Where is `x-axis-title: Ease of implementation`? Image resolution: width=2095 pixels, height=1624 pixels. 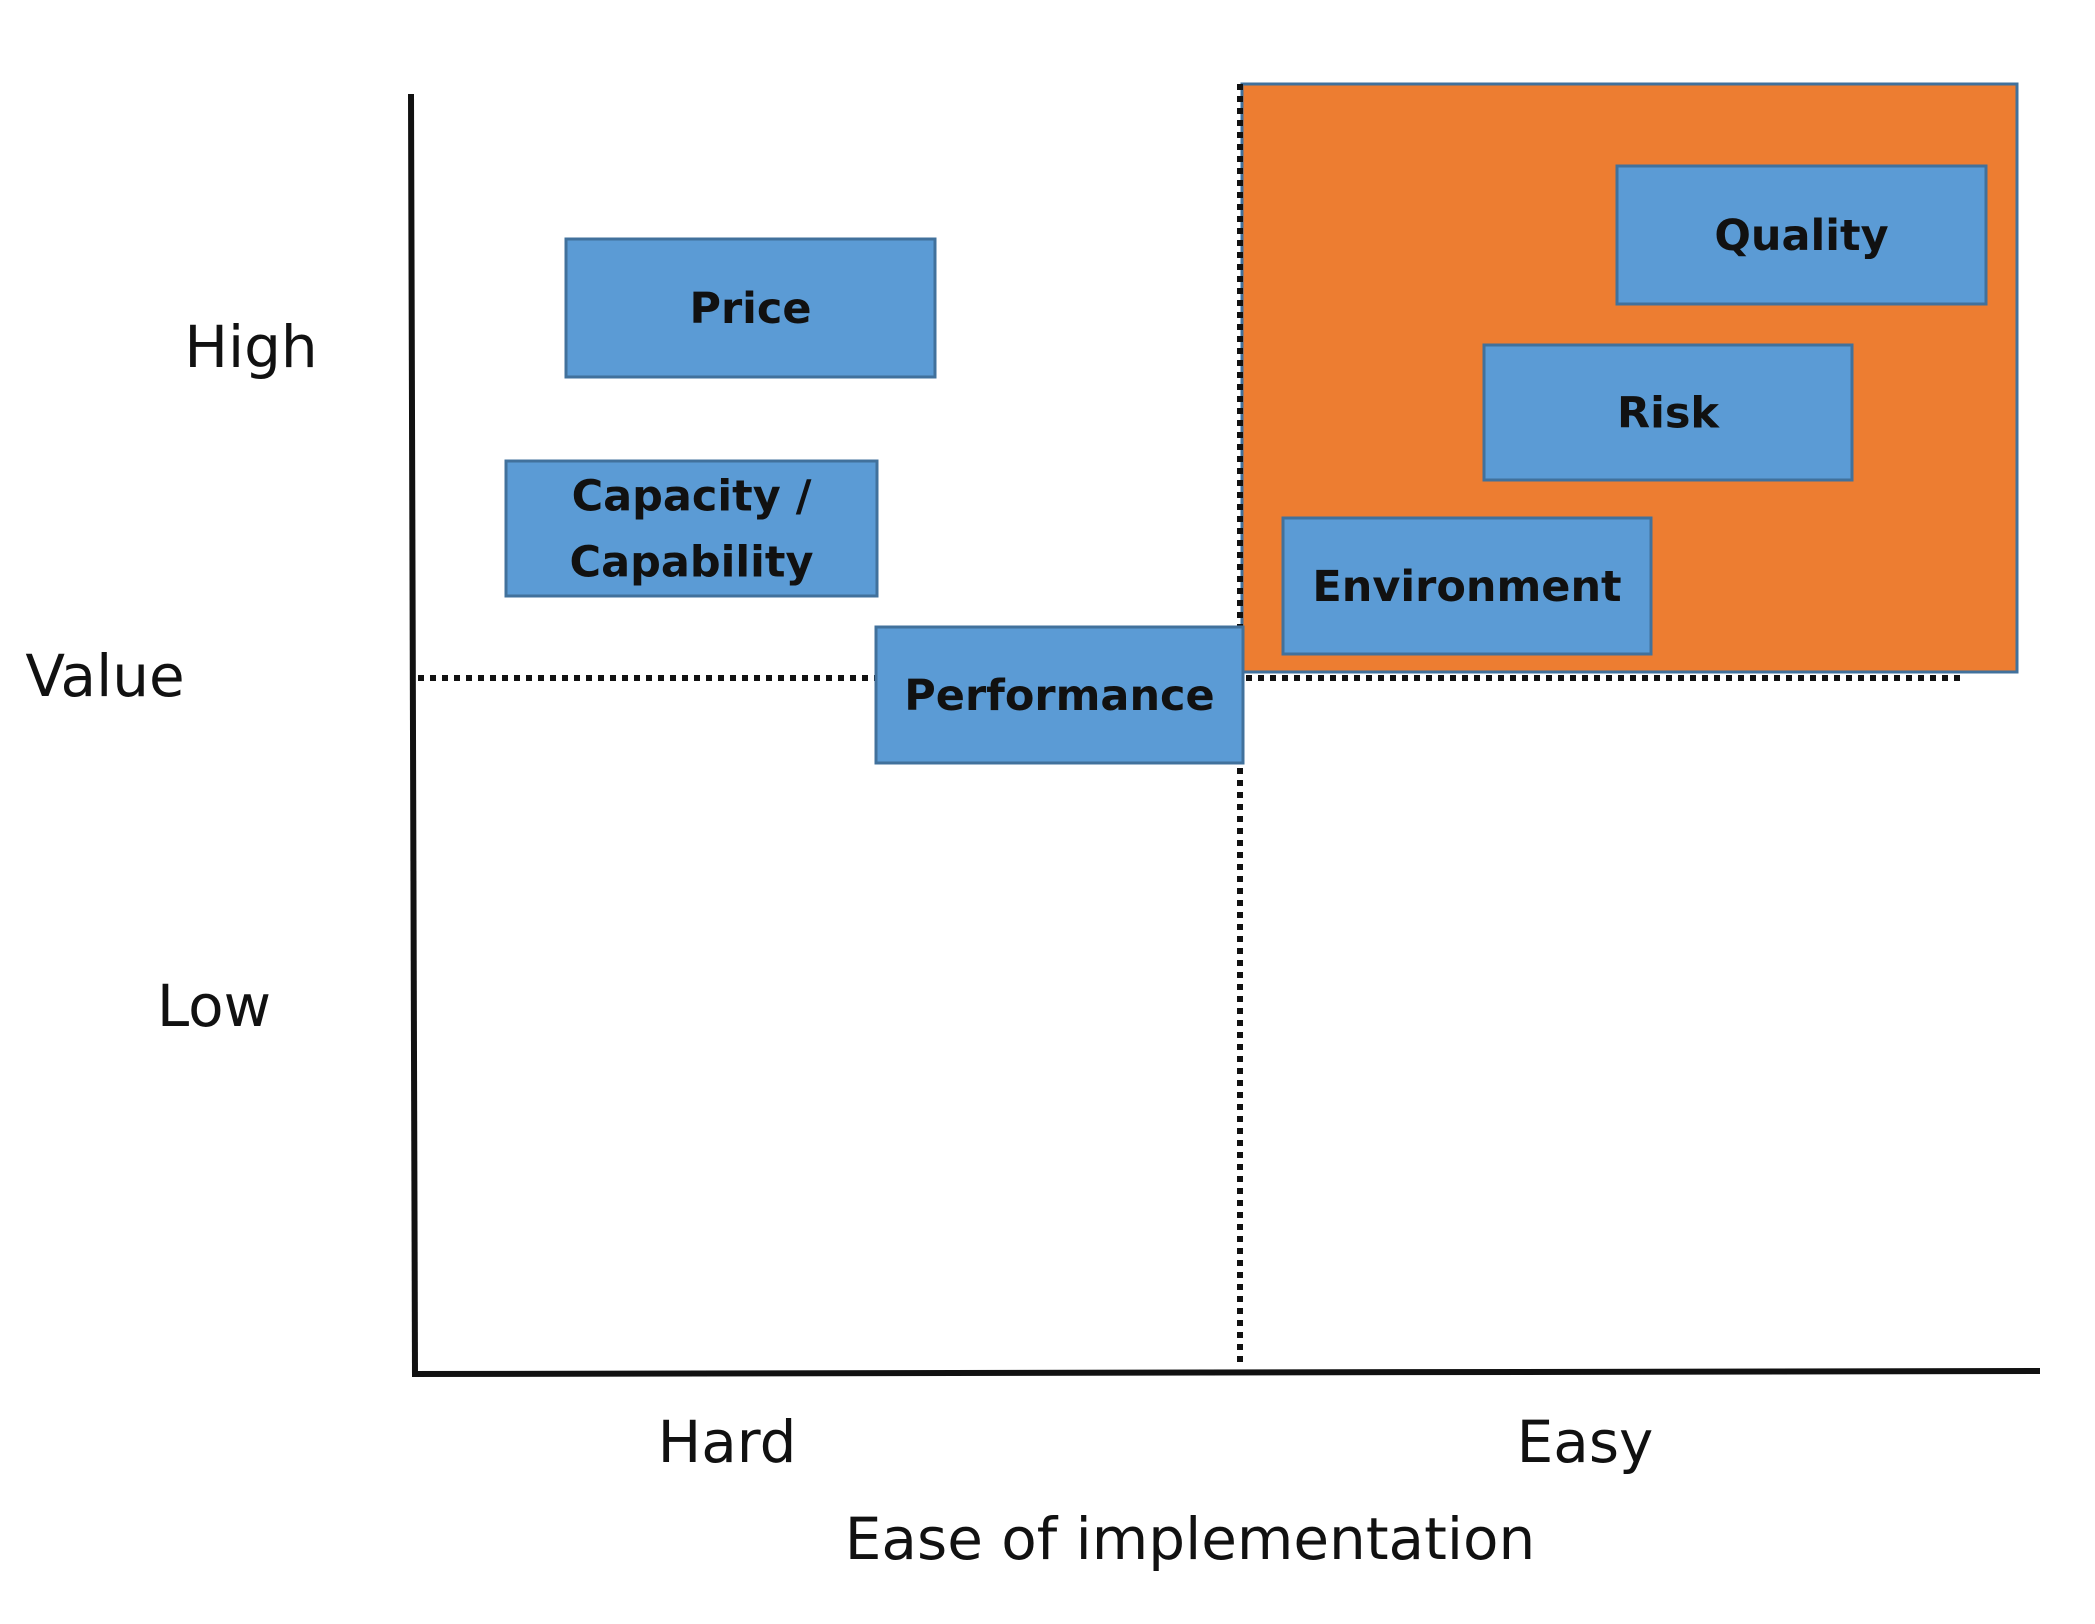
x-axis-title: Ease of implementation is located at coordinates (1190, 1539).